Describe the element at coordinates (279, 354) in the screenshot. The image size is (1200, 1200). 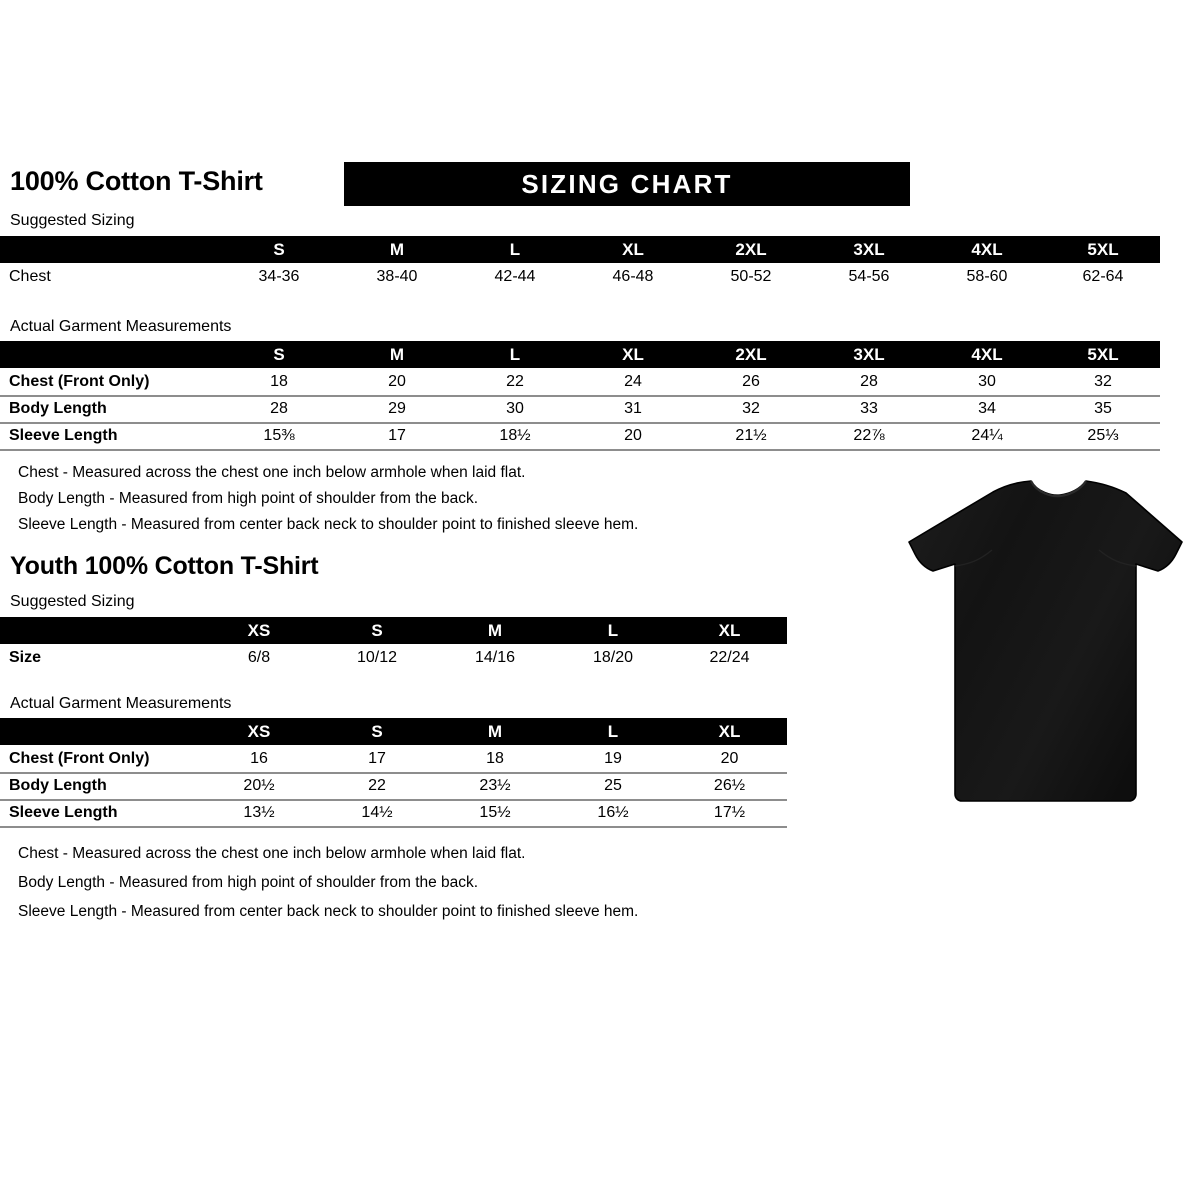
I see `adult-actual-col-s: S` at that location.